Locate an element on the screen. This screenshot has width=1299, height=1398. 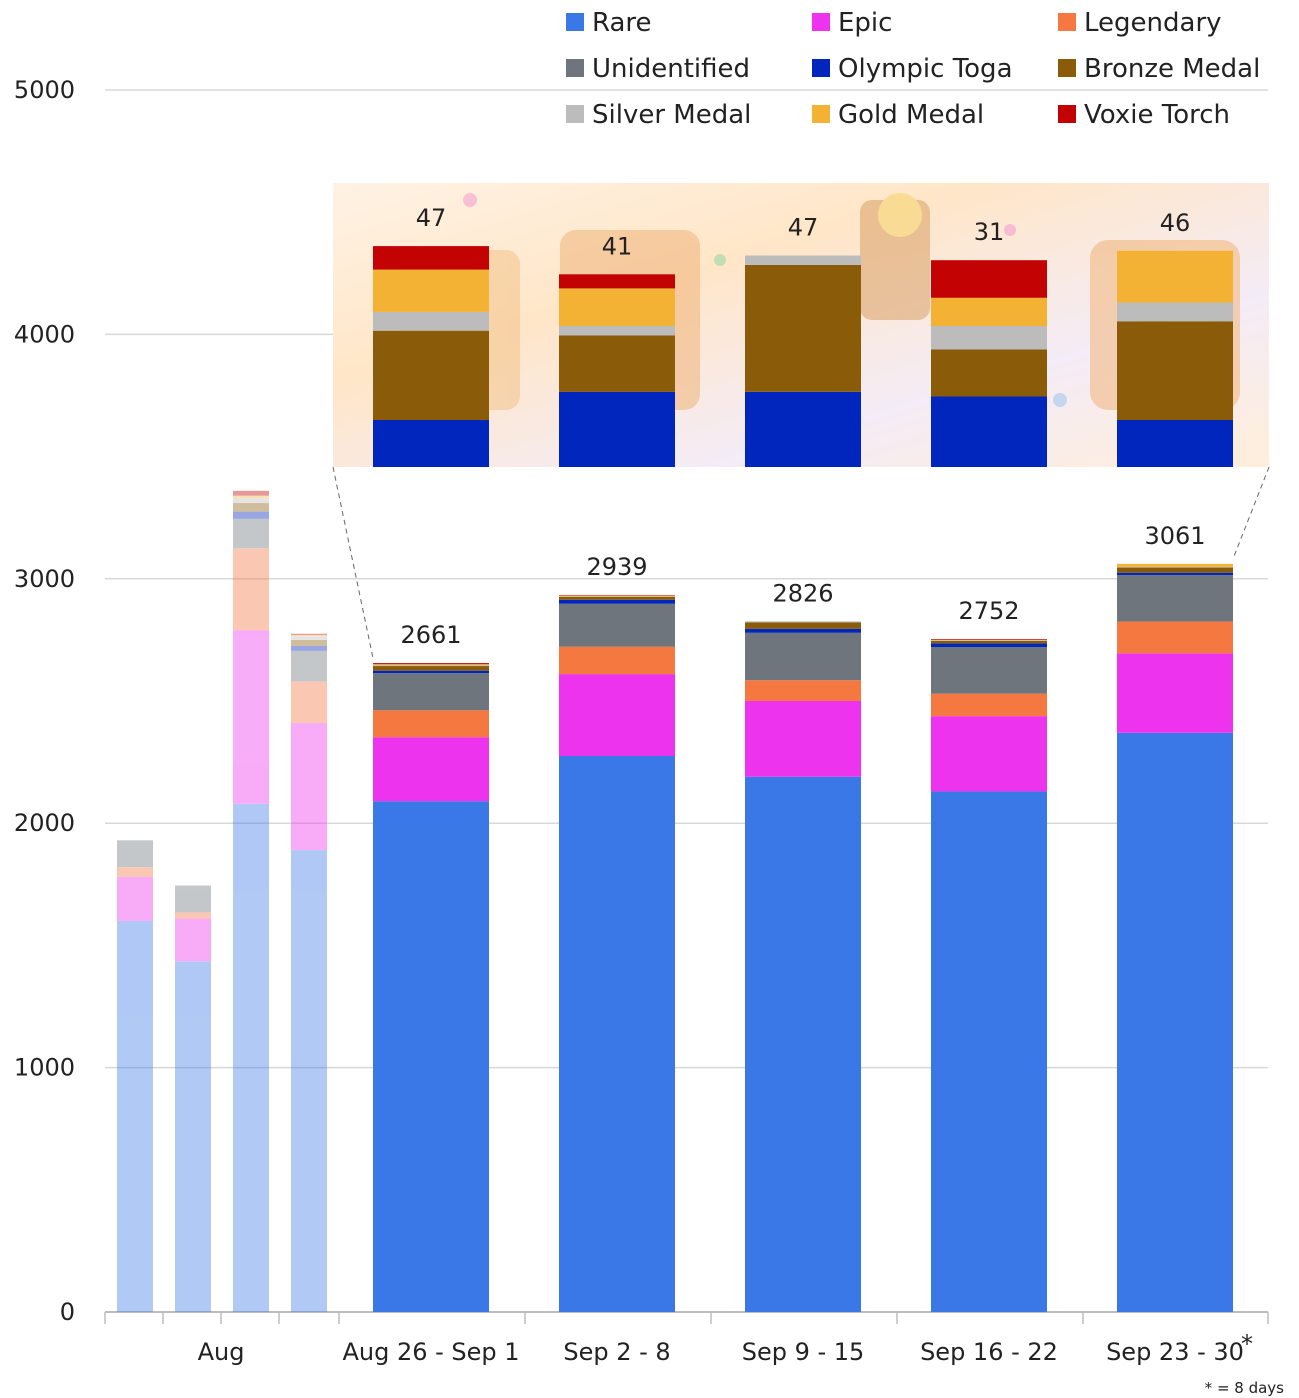
inset-bar: 31 is located at coordinates (989, 342).